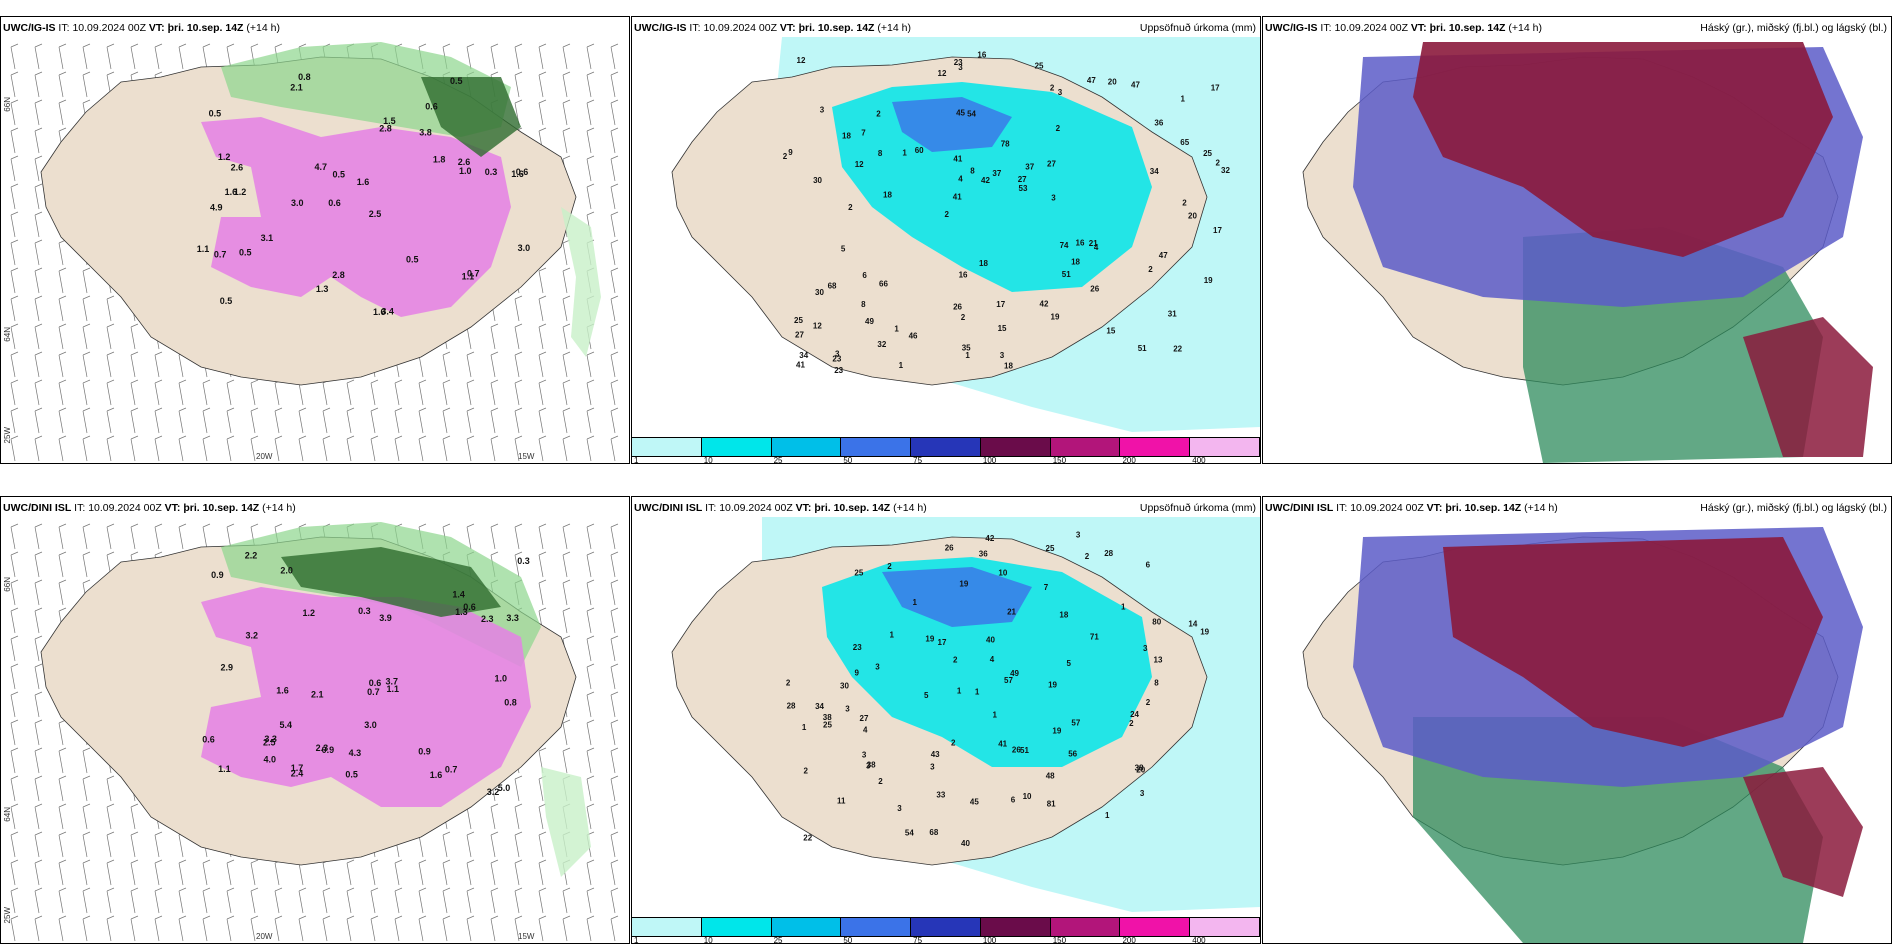 The width and height of the screenshot is (1900, 950). I want to click on pcp-value-label: 3.4, so click(387, 311).